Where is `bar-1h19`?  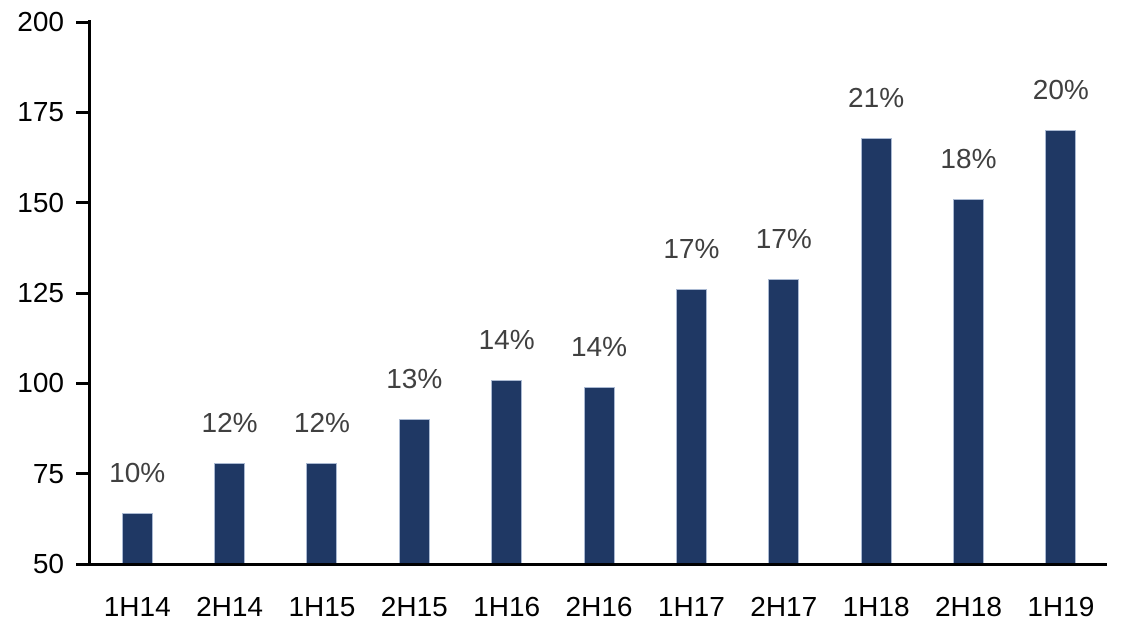
bar-1h19 is located at coordinates (1061, 346).